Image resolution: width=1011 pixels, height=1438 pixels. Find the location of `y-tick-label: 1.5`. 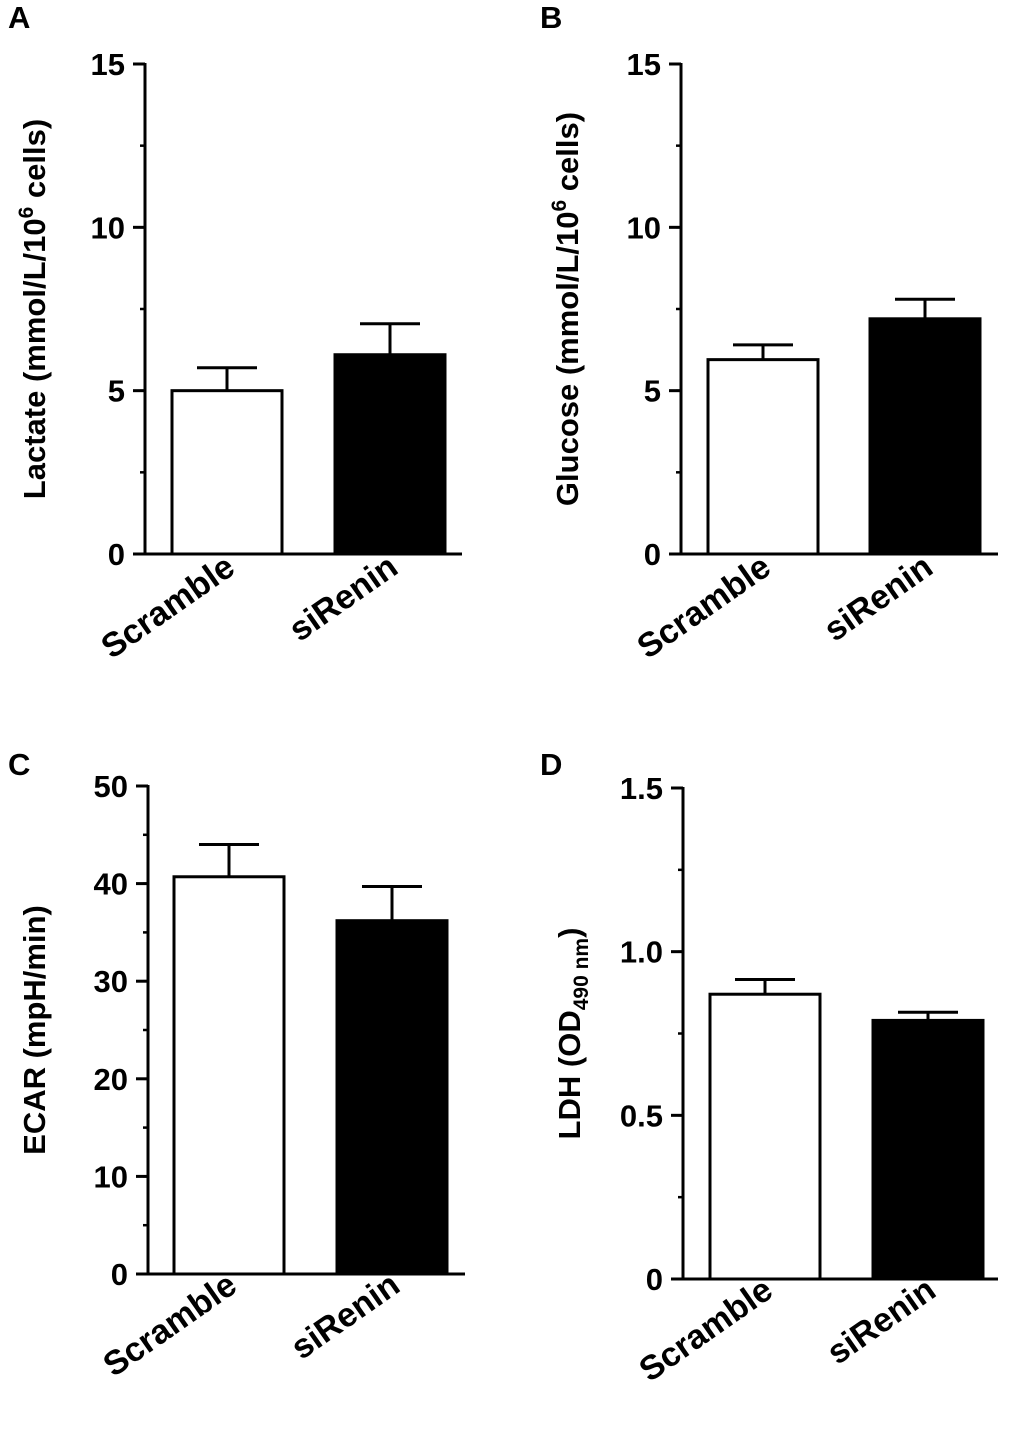

y-tick-label: 1.5 is located at coordinates (641, 788).